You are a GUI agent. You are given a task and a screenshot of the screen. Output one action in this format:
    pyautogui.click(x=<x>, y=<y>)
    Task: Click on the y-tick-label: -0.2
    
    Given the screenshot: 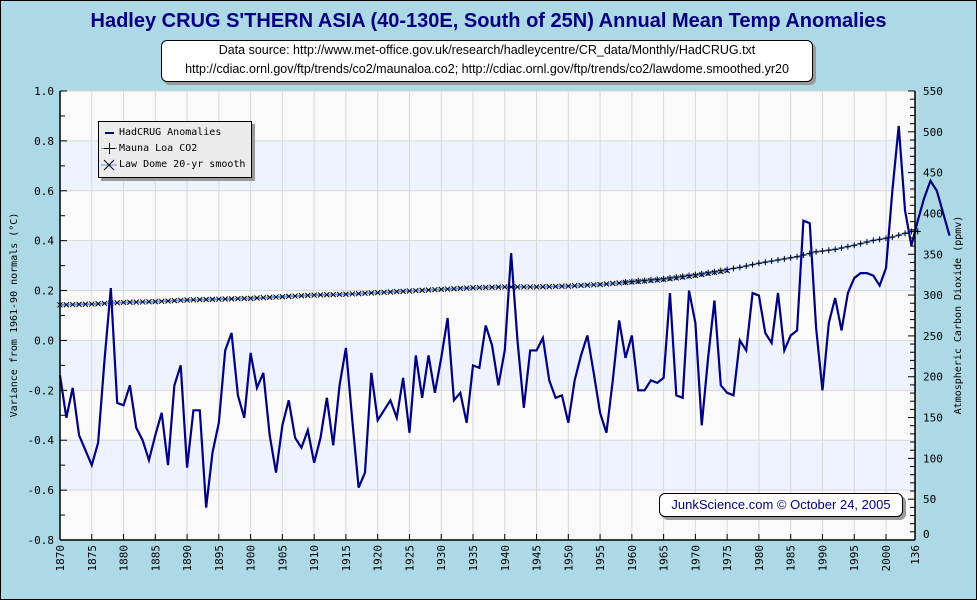 What is the action you would take?
    pyautogui.click(x=41, y=390)
    